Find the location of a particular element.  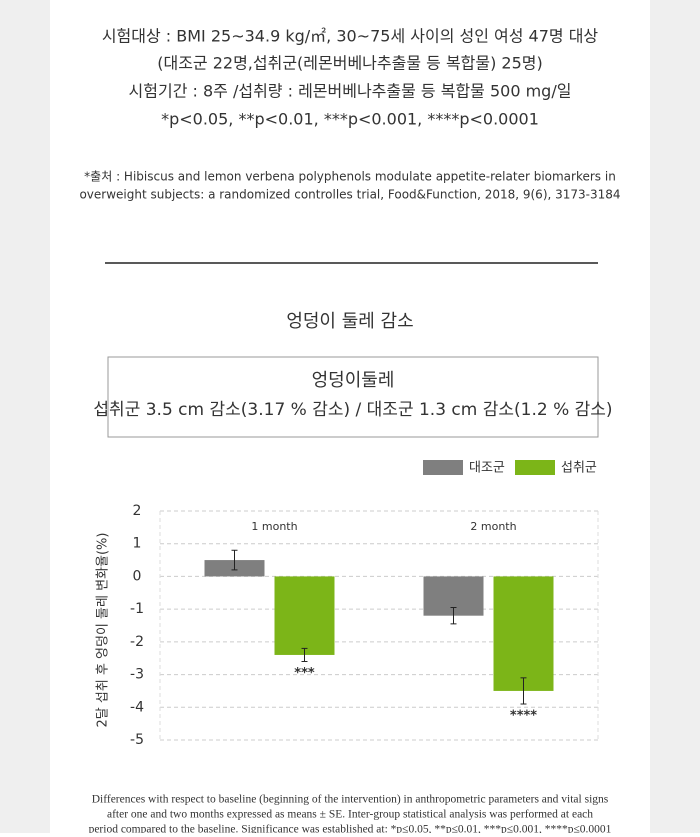

y-tick-label: -4 is located at coordinates (137, 707).